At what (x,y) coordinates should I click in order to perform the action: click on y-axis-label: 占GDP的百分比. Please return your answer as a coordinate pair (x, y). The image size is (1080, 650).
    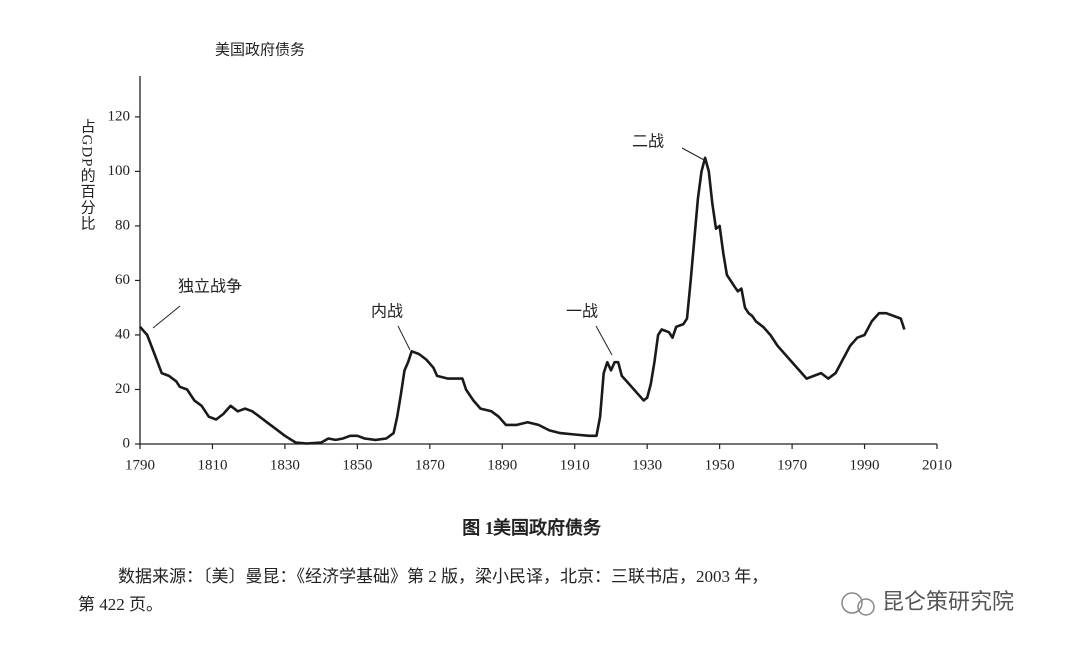
    Looking at the image, I should click on (87, 174).